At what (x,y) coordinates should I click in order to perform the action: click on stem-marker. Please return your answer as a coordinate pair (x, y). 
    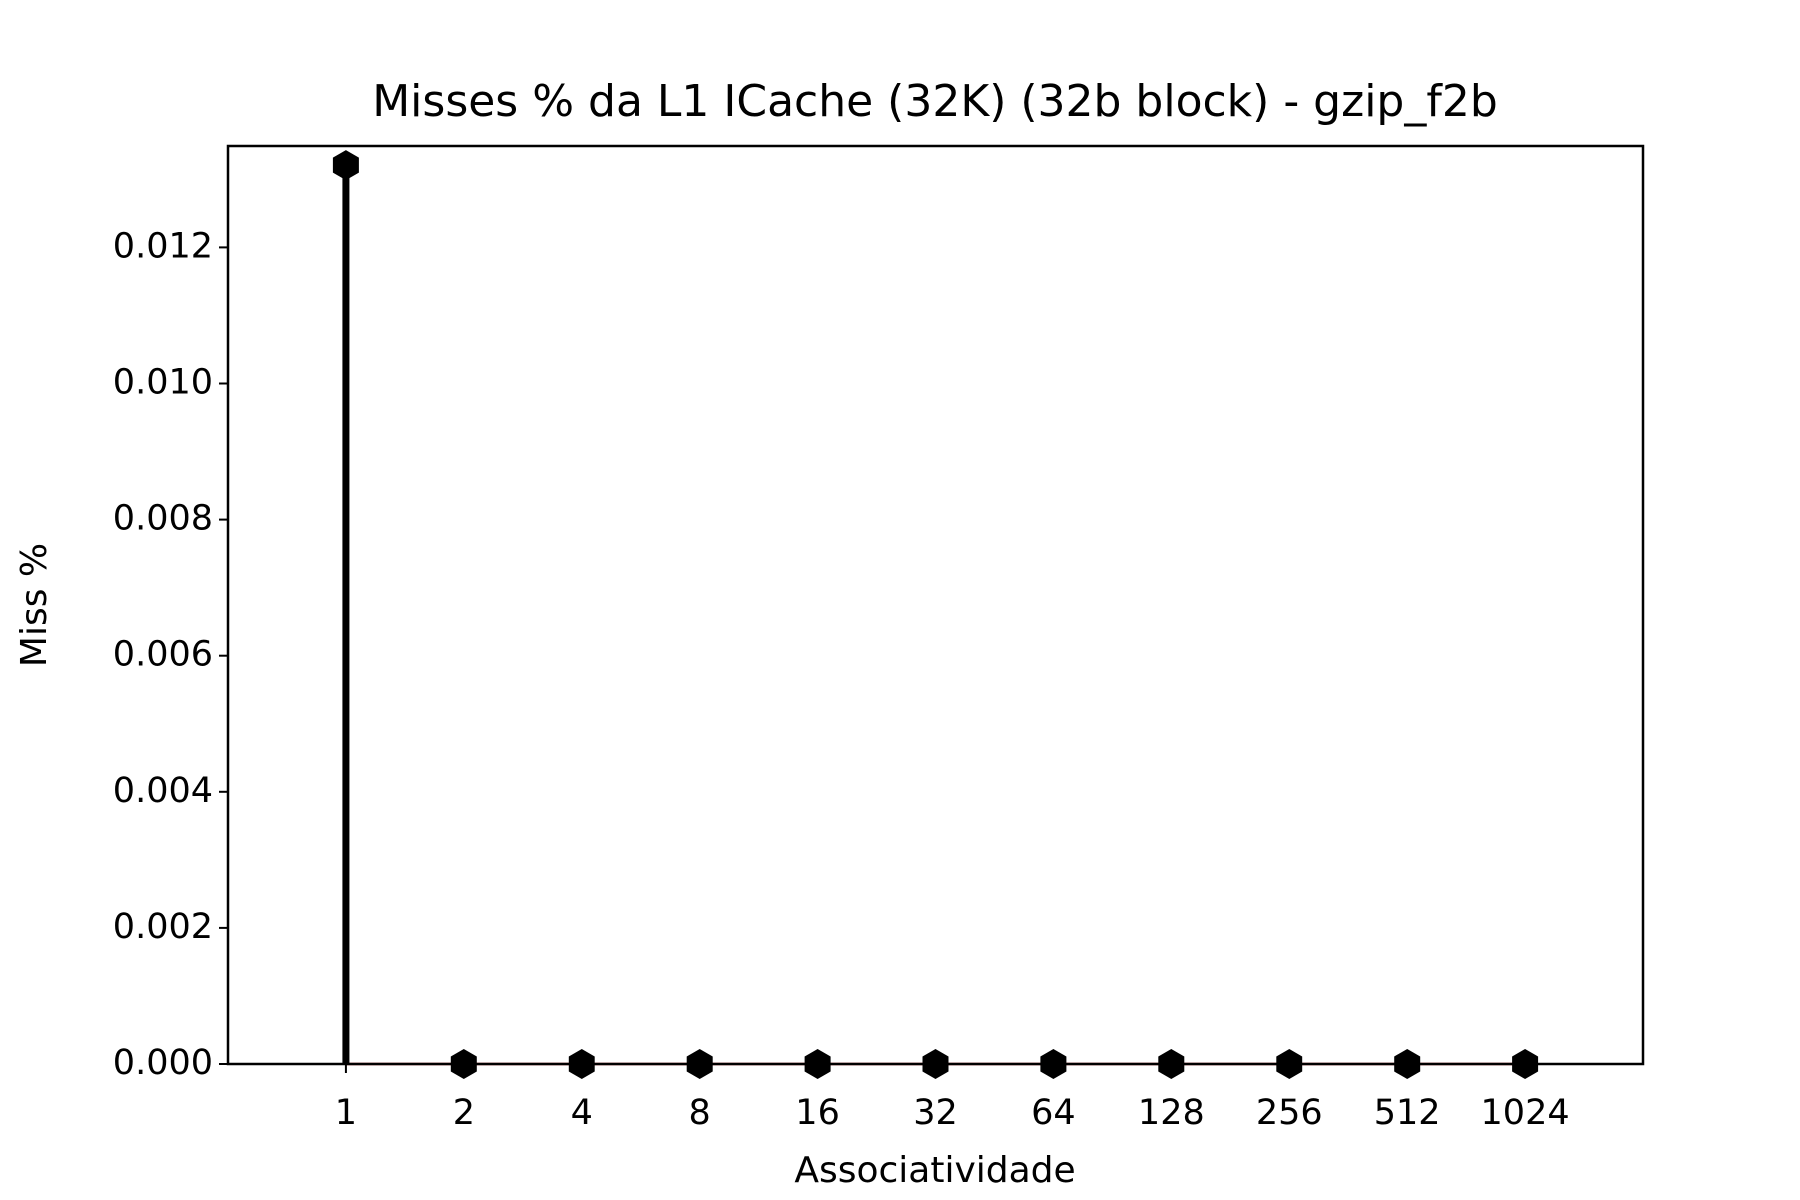
    Looking at the image, I should click on (345, 165).